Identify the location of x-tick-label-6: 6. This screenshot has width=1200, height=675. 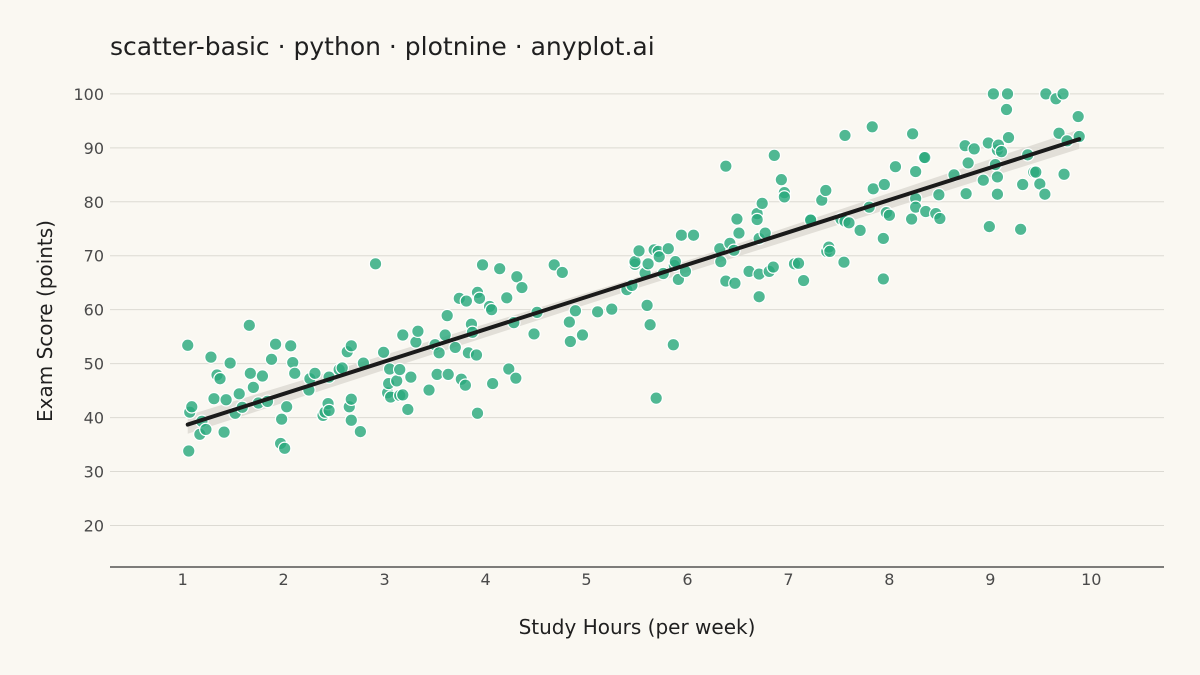
(687, 579).